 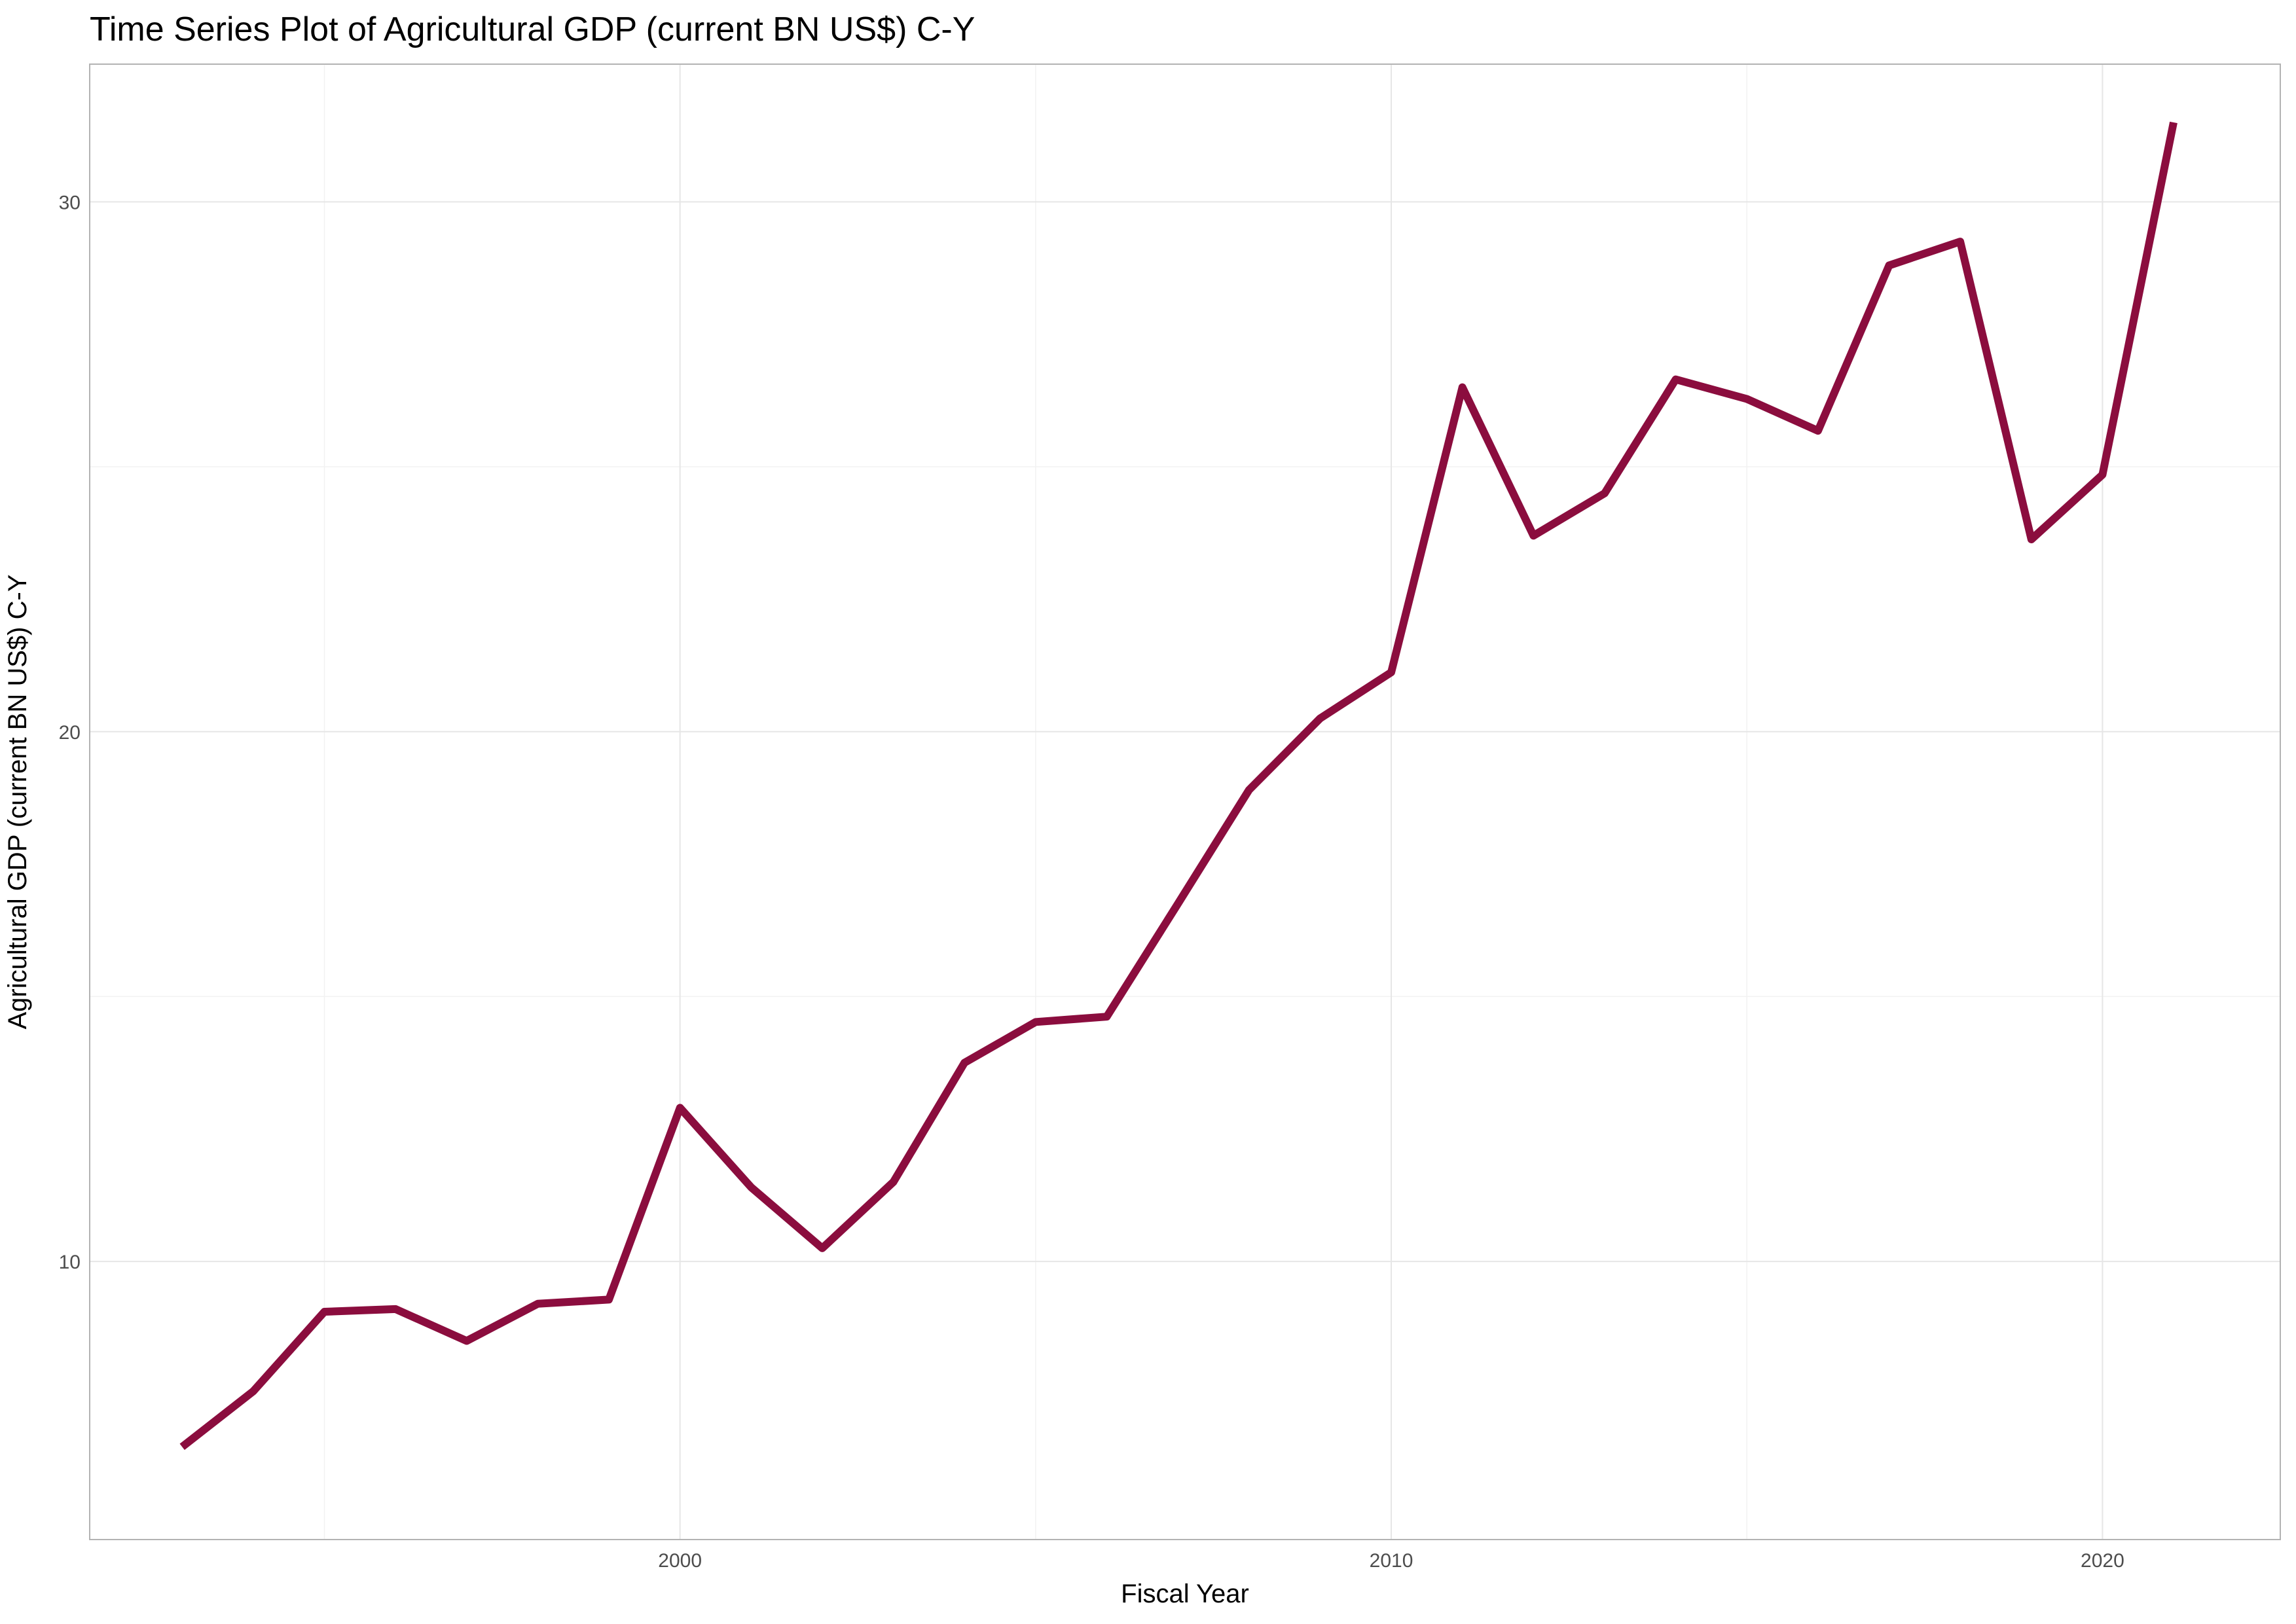 What do you see at coordinates (70, 1262) in the screenshot?
I see `y-tick-label: 10` at bounding box center [70, 1262].